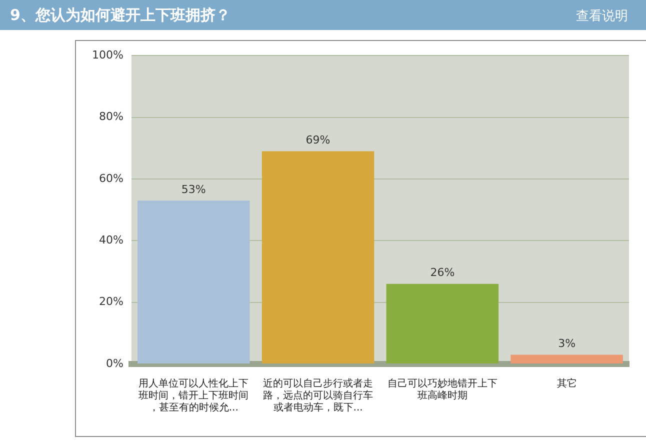  Describe the element at coordinates (111, 178) in the screenshot. I see `y-tick-label: 60%` at that location.